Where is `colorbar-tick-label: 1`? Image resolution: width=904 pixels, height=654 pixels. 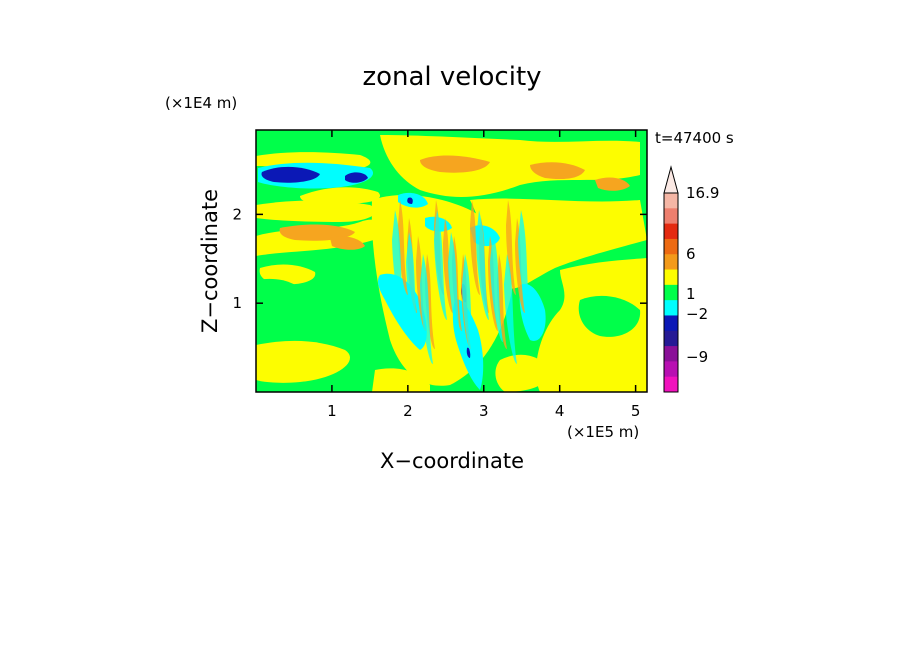
colorbar-tick-label: 1 is located at coordinates (691, 294).